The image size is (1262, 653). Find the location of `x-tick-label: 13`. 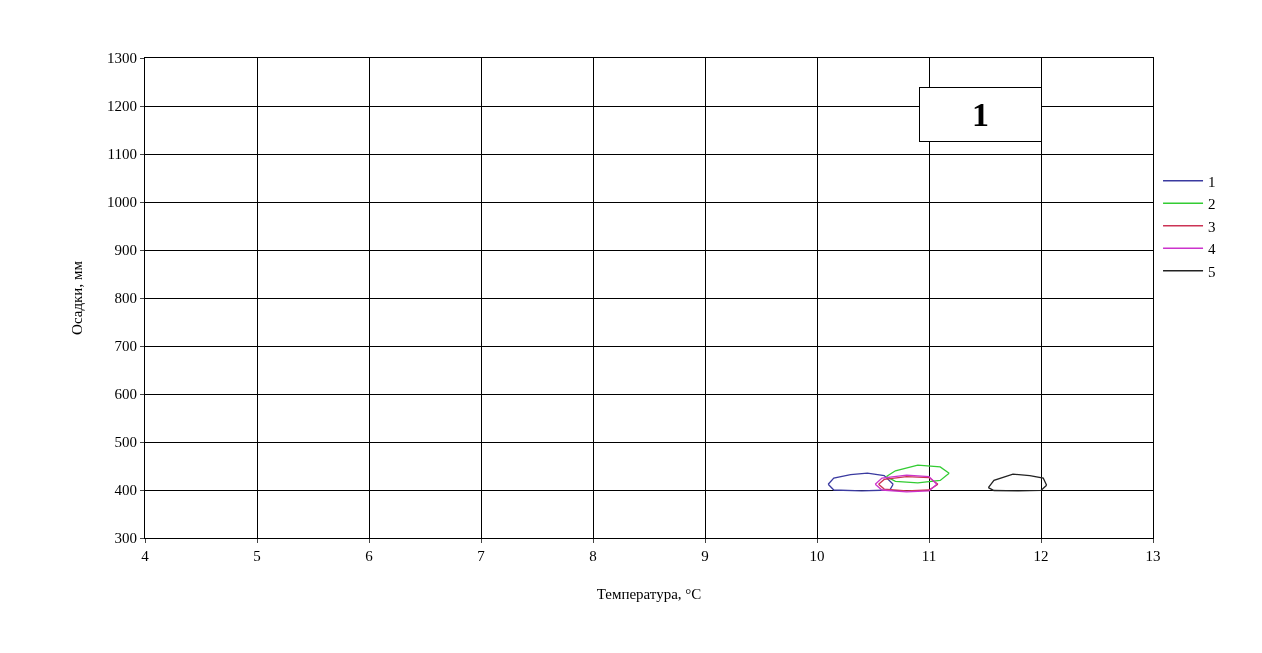

x-tick-label: 13 is located at coordinates (1153, 556).